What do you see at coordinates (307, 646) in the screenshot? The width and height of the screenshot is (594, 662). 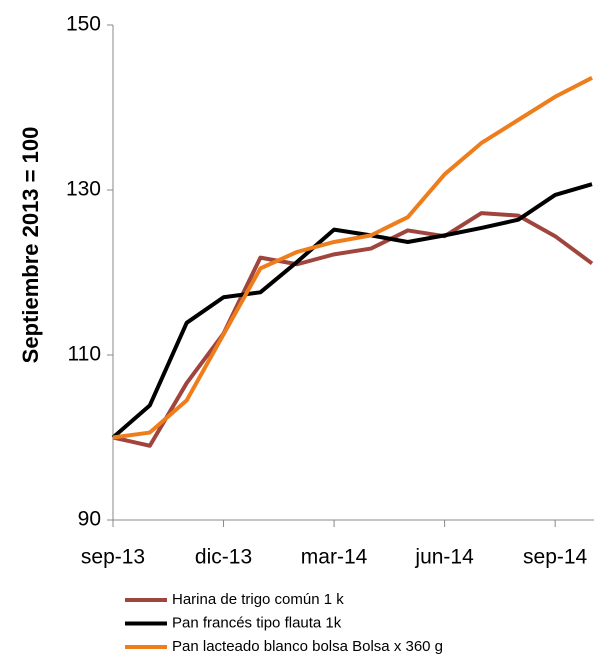 I see `legend-label: Pan lacteado blanco bolsa Bolsa x 360 g` at bounding box center [307, 646].